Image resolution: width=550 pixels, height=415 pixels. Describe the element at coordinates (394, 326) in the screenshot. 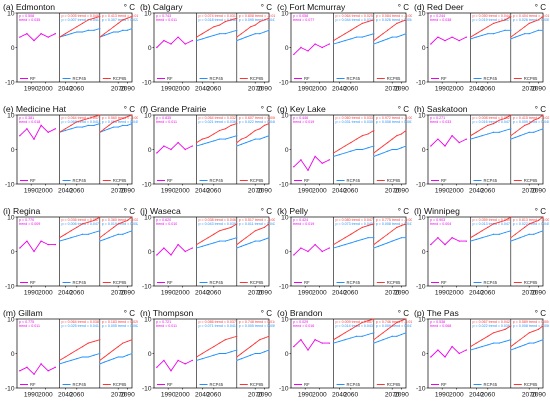

I see `stat-rcp85: p = 0.009 trend = 0.047` at that location.